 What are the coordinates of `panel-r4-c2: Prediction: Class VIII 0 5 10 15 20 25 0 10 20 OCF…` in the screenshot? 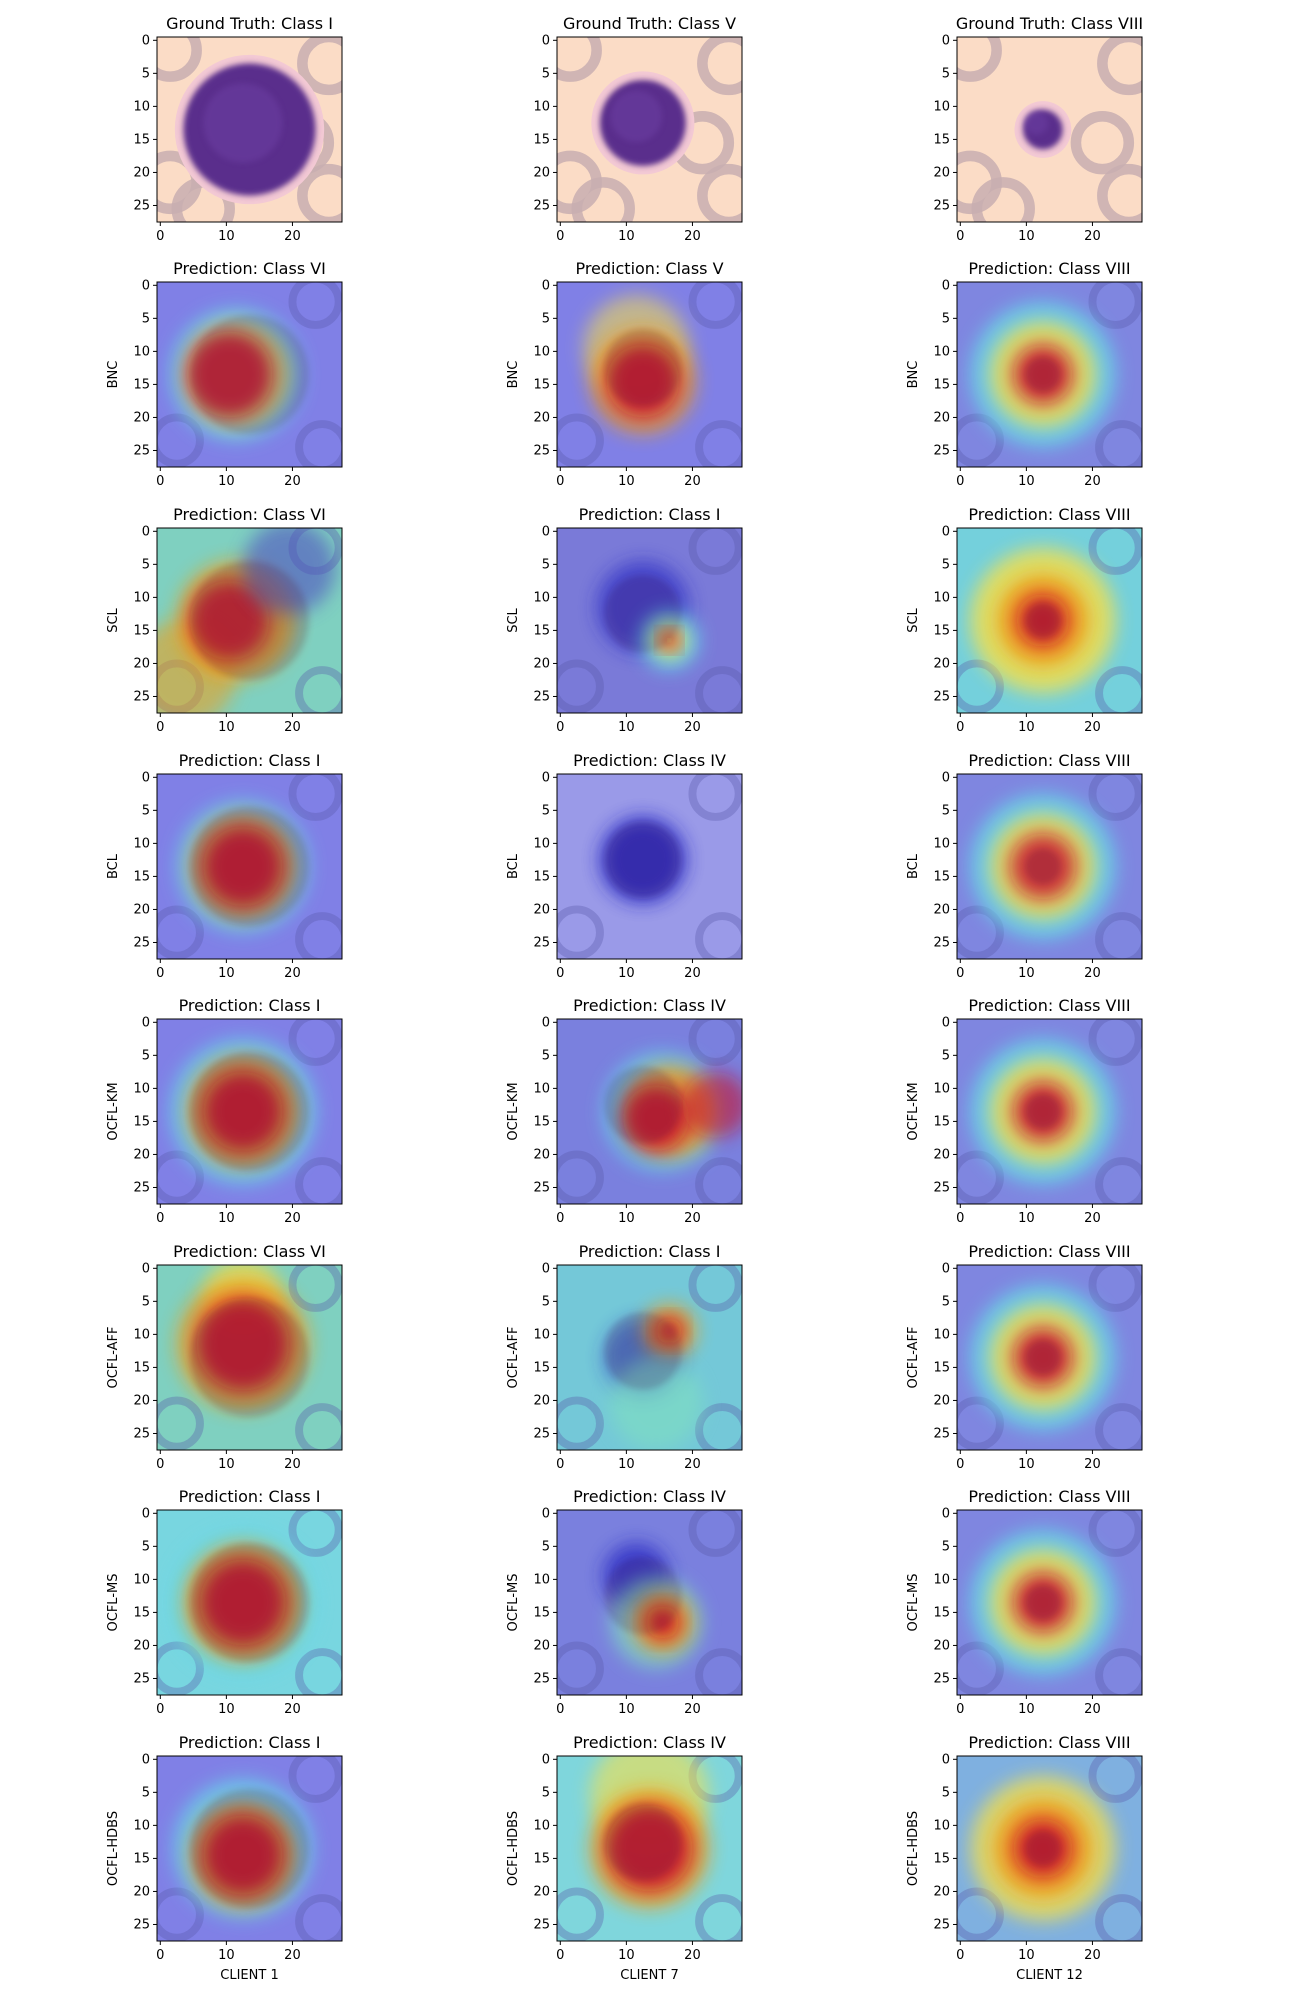 It's located at (1024, 1111).